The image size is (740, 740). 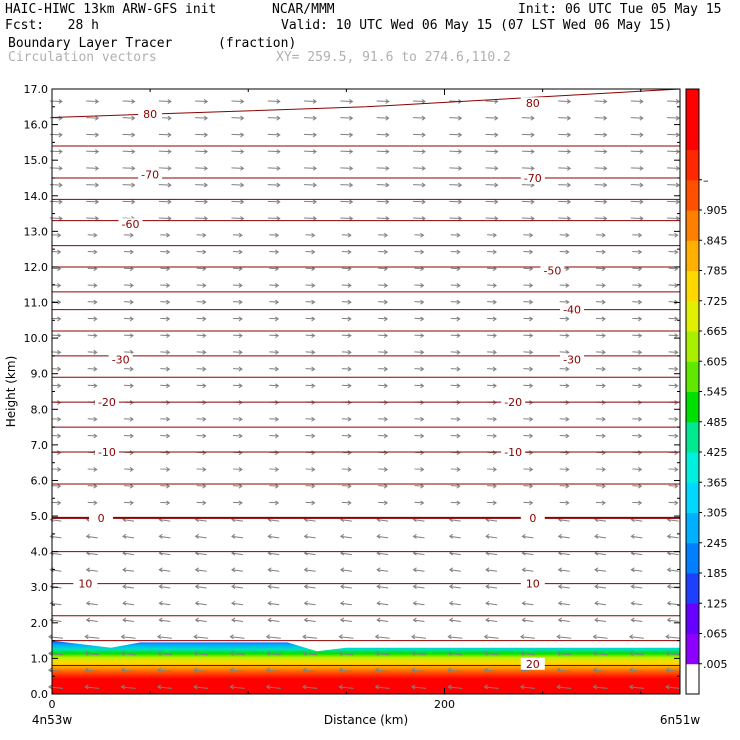 I want to click on colorbar-label: .425, so click(x=715, y=452).